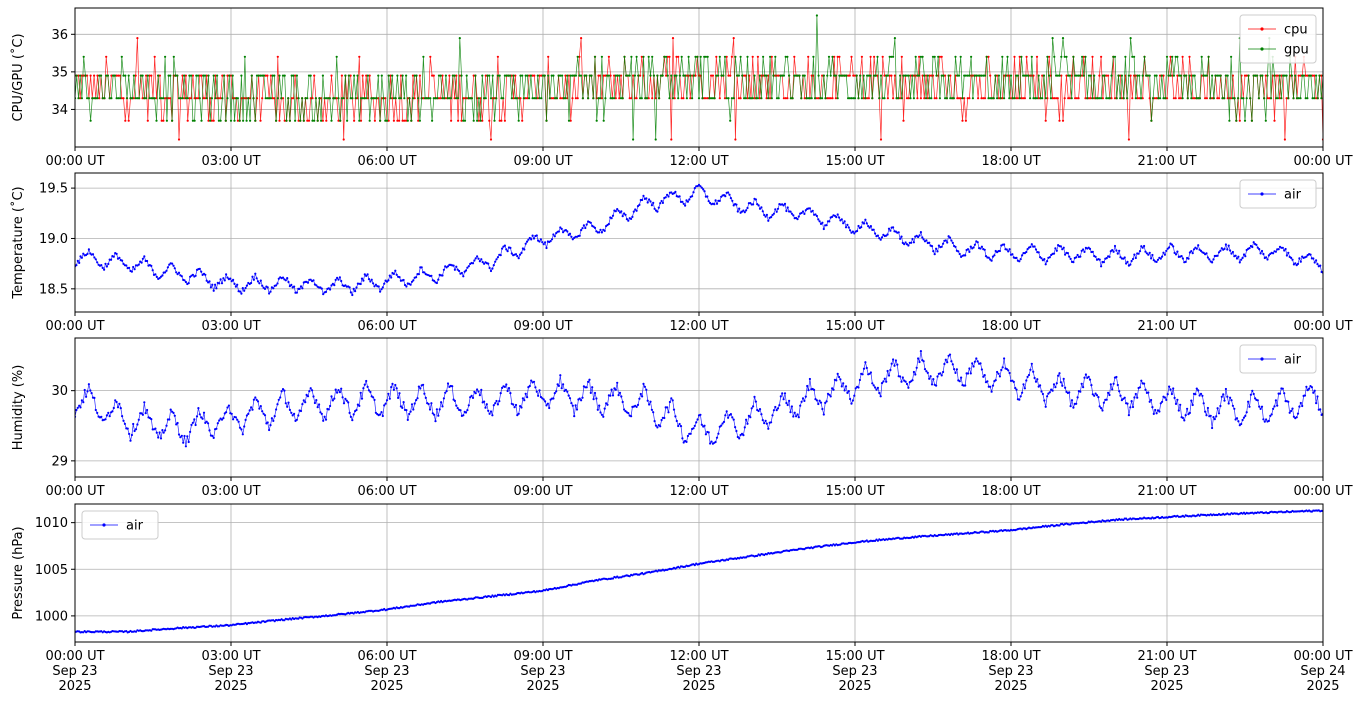  Describe the element at coordinates (386, 686) in the screenshot. I see `x-tick-label: 2025` at that location.